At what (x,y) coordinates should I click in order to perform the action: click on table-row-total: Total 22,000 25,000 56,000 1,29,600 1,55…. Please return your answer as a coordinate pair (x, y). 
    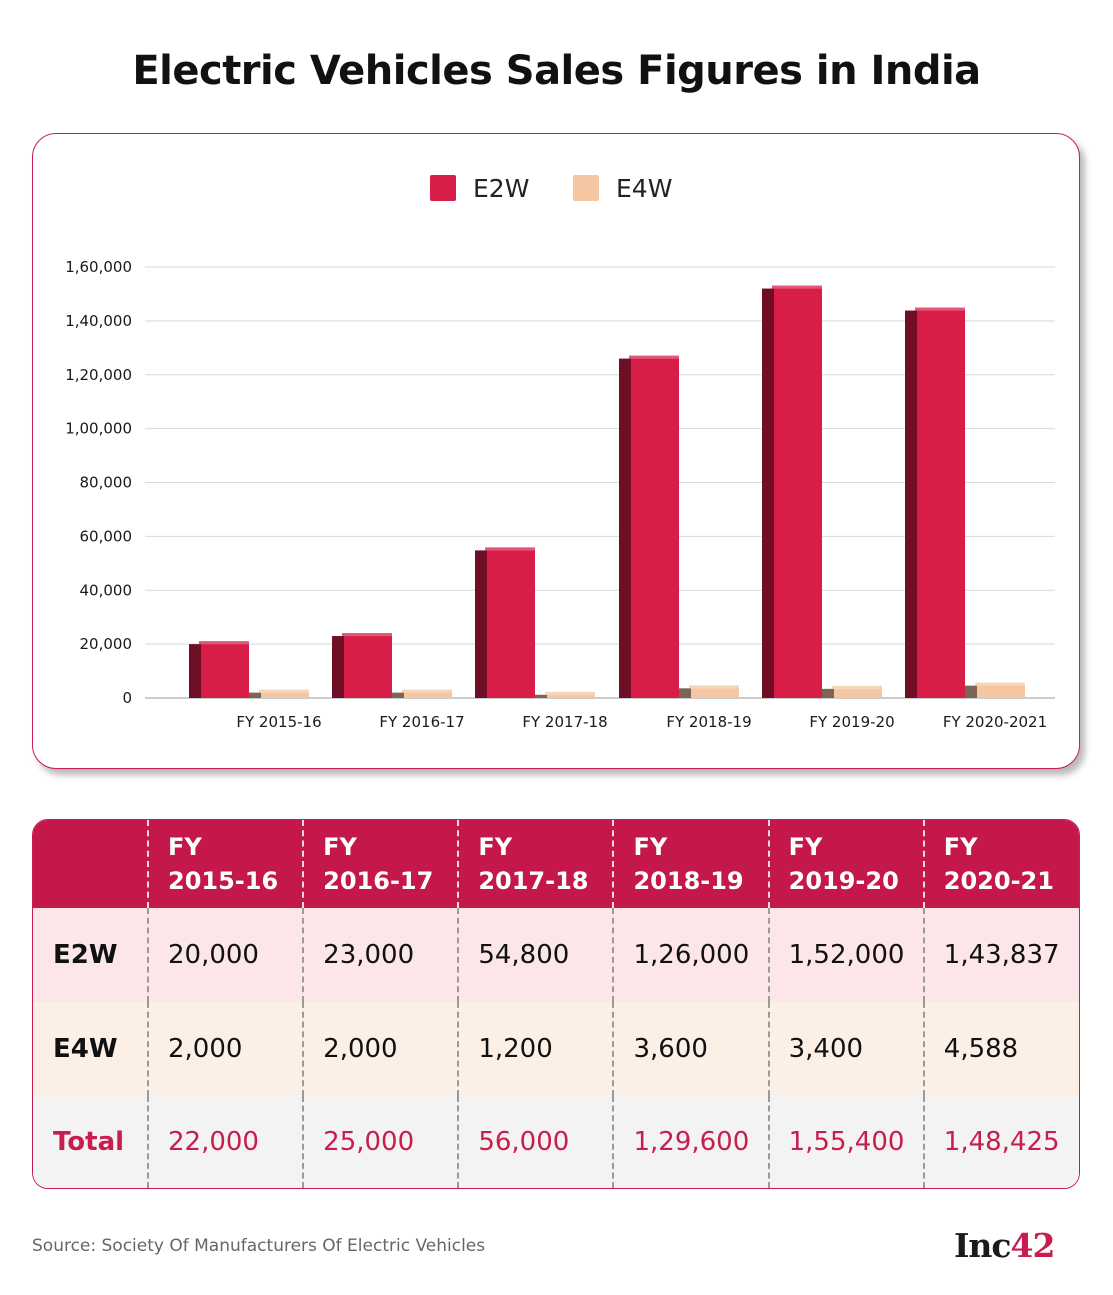
    Looking at the image, I should click on (556, 1142).